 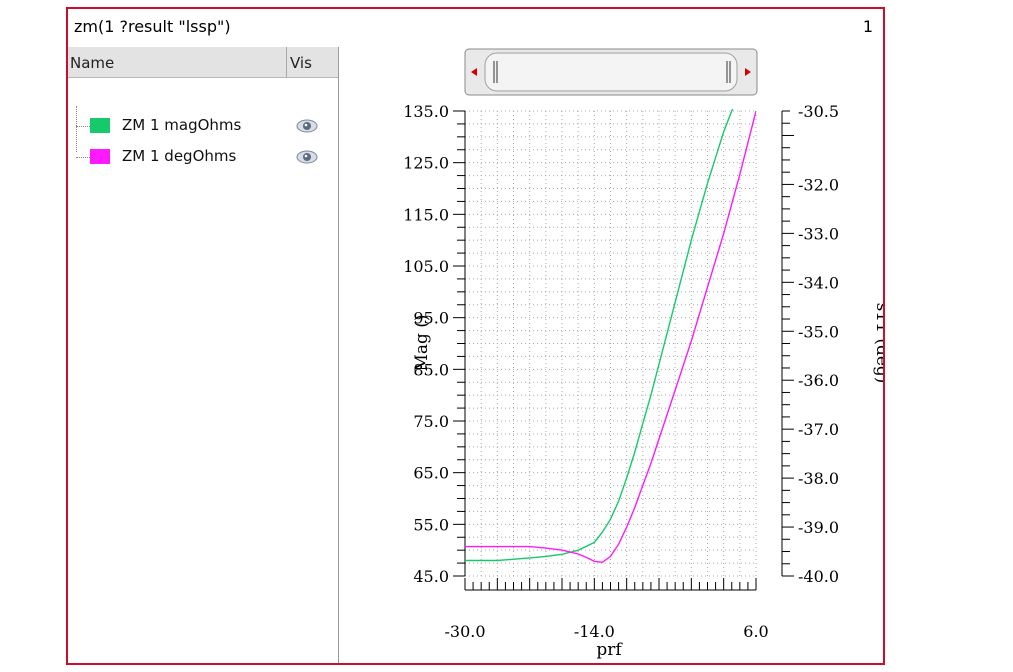 What do you see at coordinates (422, 342) in the screenshot?
I see `y-axis-title: Mag ()` at bounding box center [422, 342].